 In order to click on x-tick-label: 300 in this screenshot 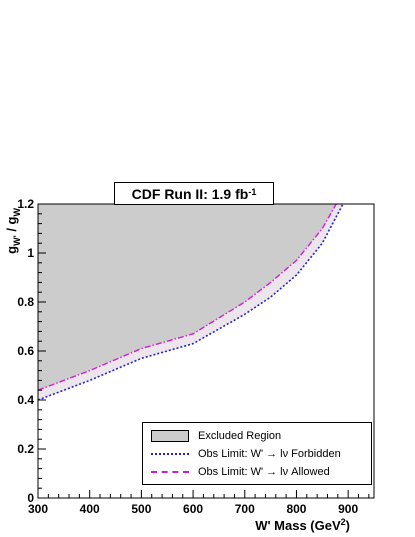, I will do `click(38, 509)`.